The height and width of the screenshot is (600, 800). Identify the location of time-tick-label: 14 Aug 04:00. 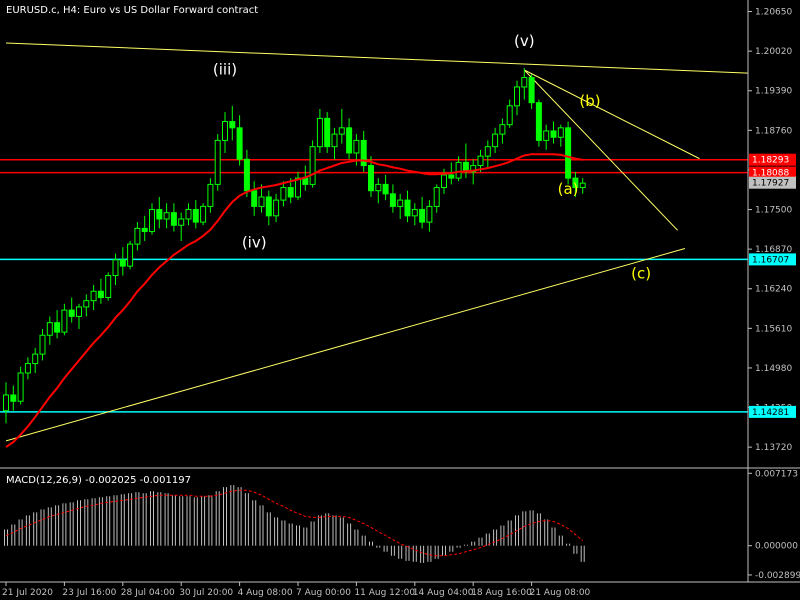
(443, 593).